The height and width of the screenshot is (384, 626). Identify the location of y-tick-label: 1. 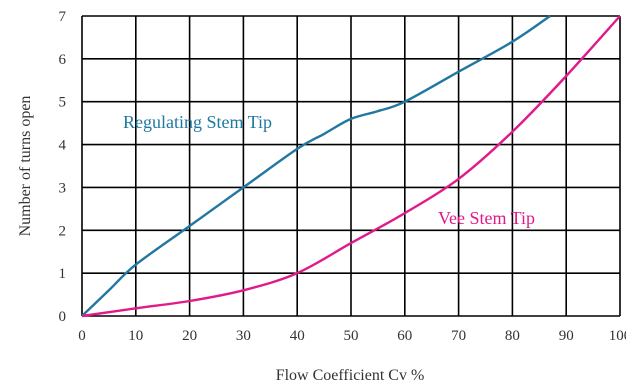
(63, 274).